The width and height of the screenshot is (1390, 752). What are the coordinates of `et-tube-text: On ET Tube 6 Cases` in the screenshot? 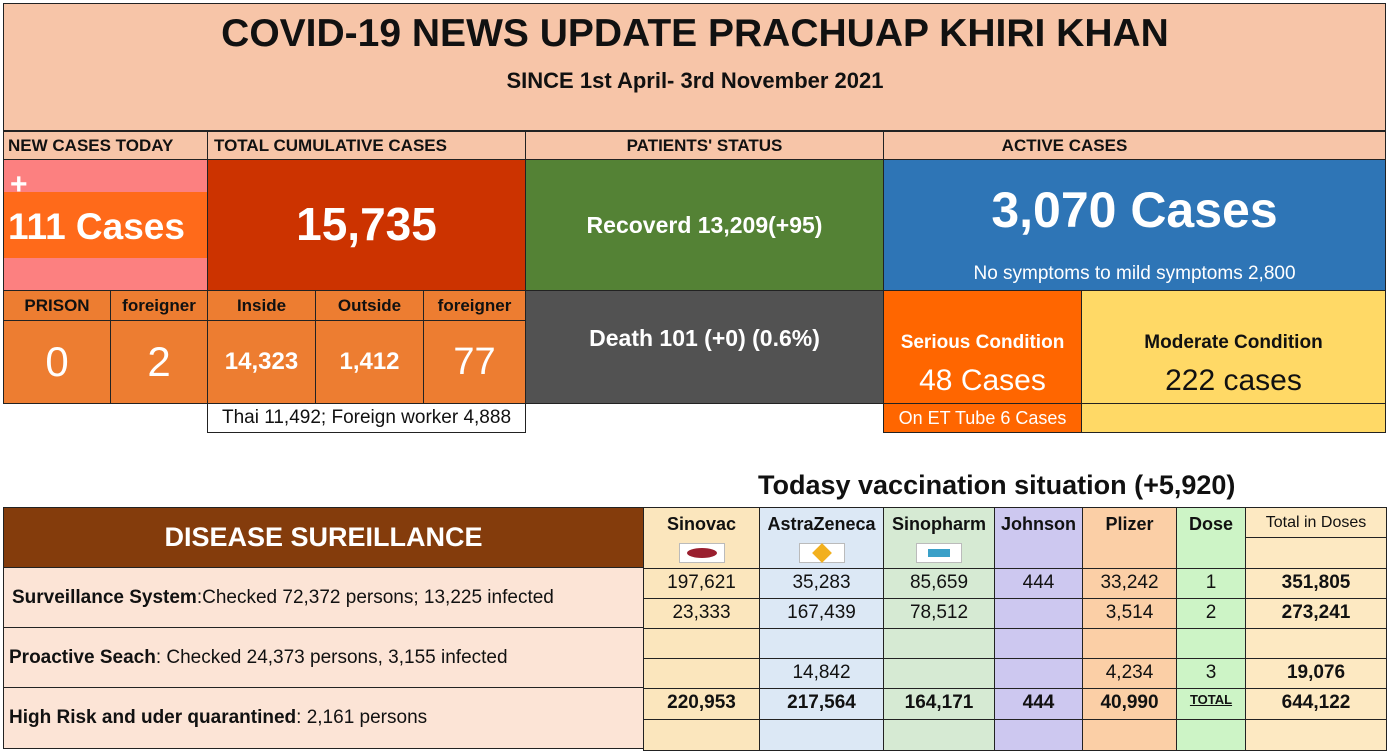 It's located at (982, 418).